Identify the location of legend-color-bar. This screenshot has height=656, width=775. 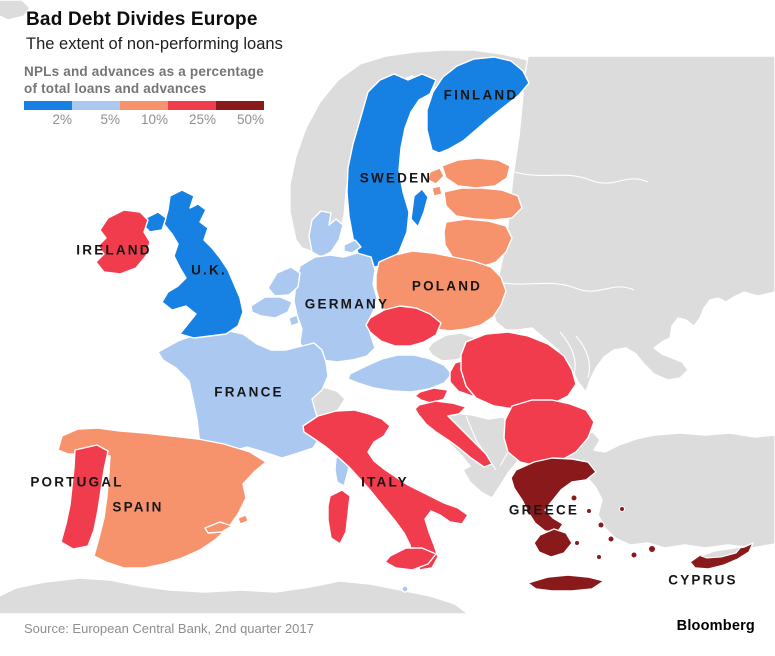
(144, 105).